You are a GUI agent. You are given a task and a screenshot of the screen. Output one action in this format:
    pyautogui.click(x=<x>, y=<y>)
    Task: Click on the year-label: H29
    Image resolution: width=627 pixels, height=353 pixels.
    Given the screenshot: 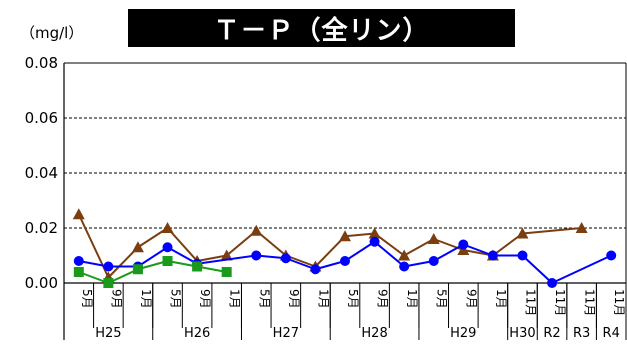 What is the action you would take?
    pyautogui.click(x=463, y=333)
    